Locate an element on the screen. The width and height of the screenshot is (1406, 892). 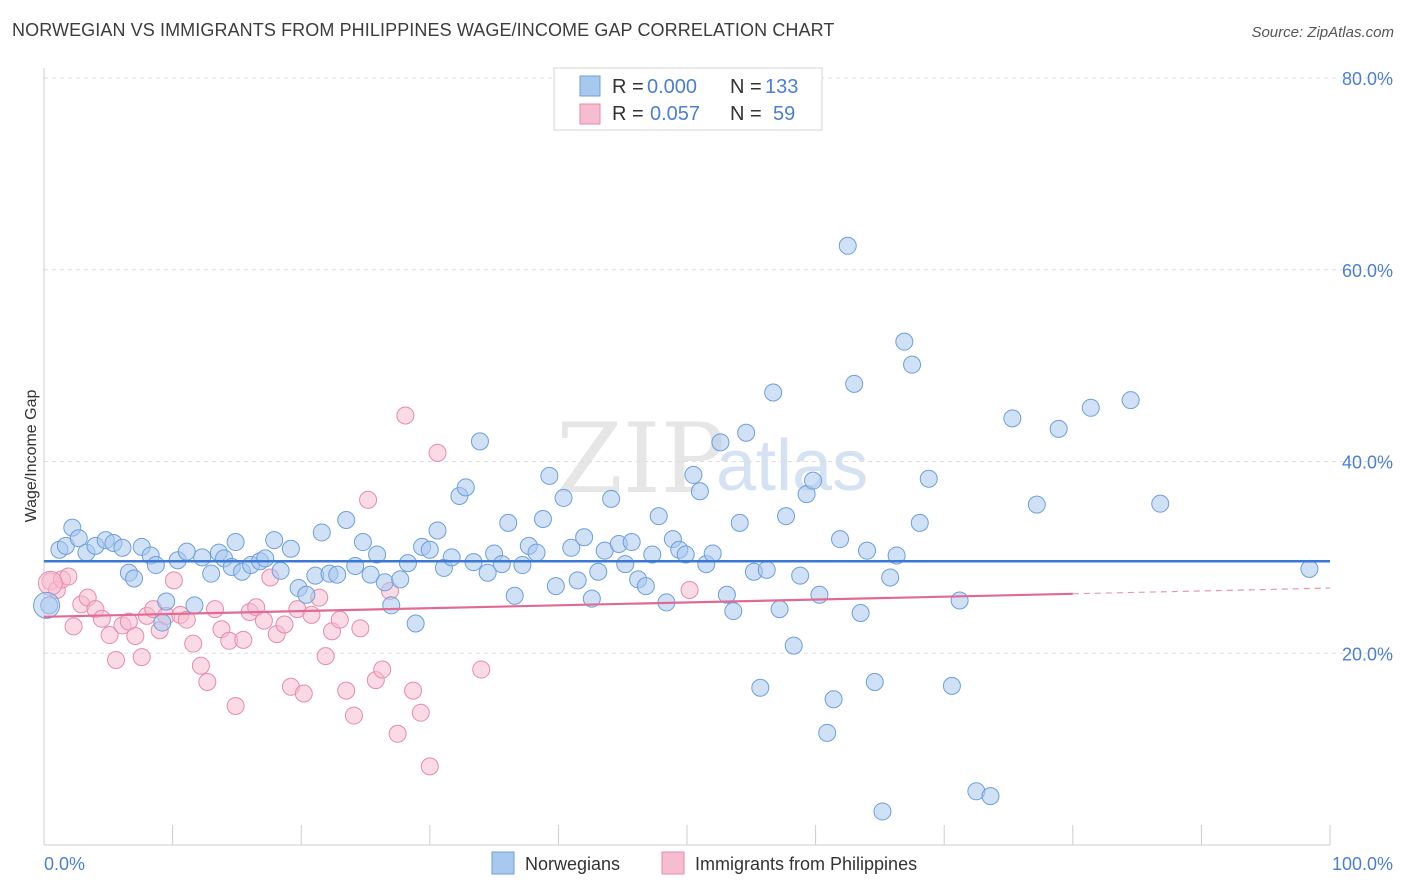
y-tick-label-40: 40.0% is located at coordinates (1367, 463).